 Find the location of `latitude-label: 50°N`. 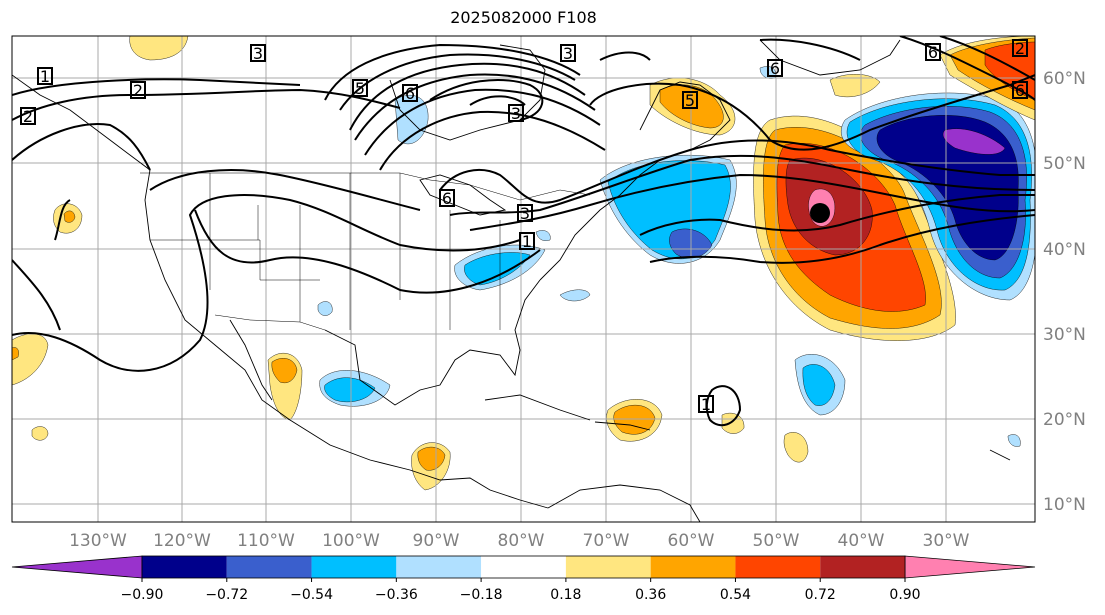

latitude-label: 50°N is located at coordinates (1064, 164).